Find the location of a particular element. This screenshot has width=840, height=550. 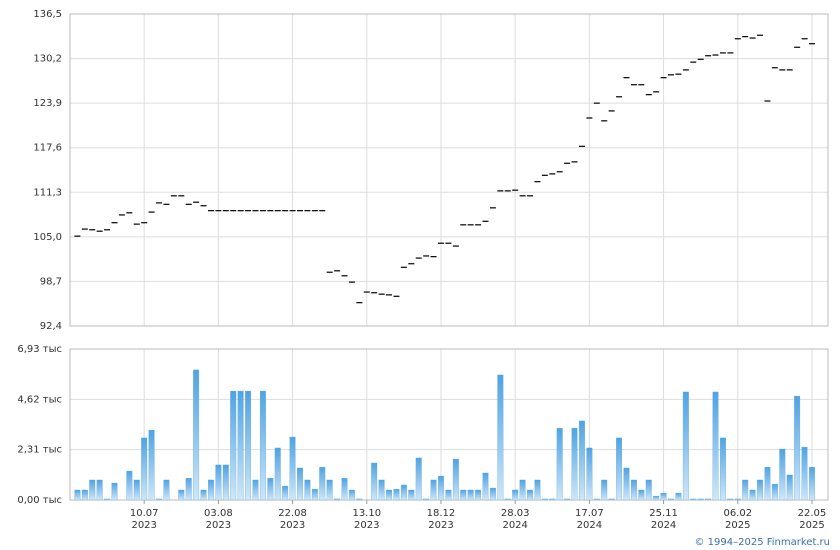

x-tick-label: 13.10 is located at coordinates (366, 513).